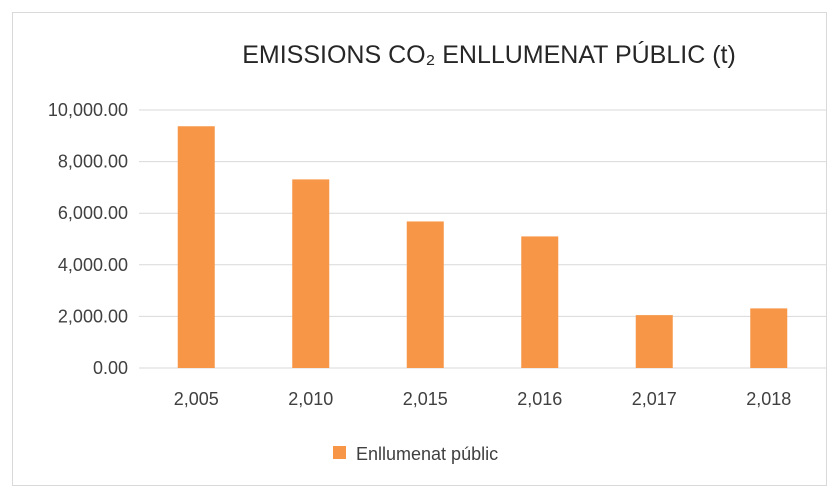 The image size is (839, 487). Describe the element at coordinates (93, 316) in the screenshot. I see `y-tick-label: 2,000.00` at that location.